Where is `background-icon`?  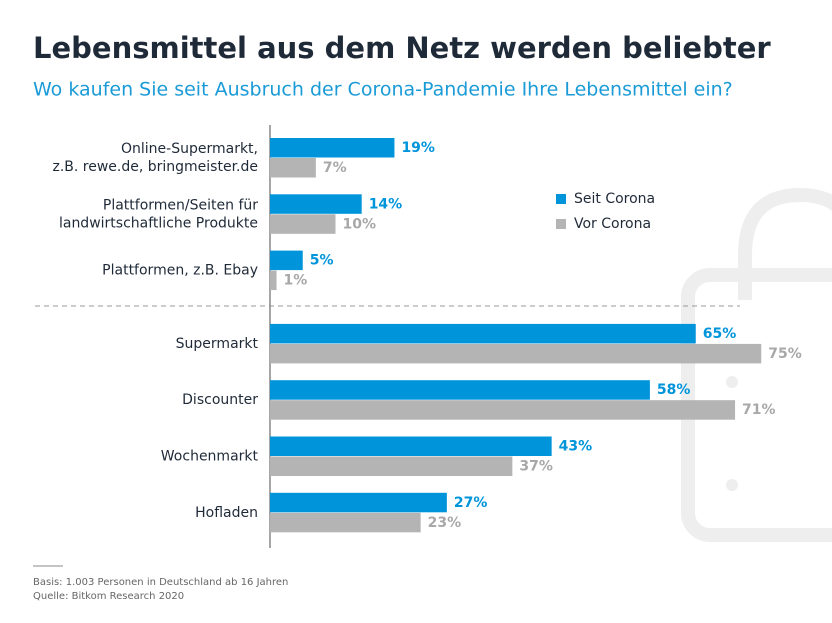 background-icon is located at coordinates (756, 364).